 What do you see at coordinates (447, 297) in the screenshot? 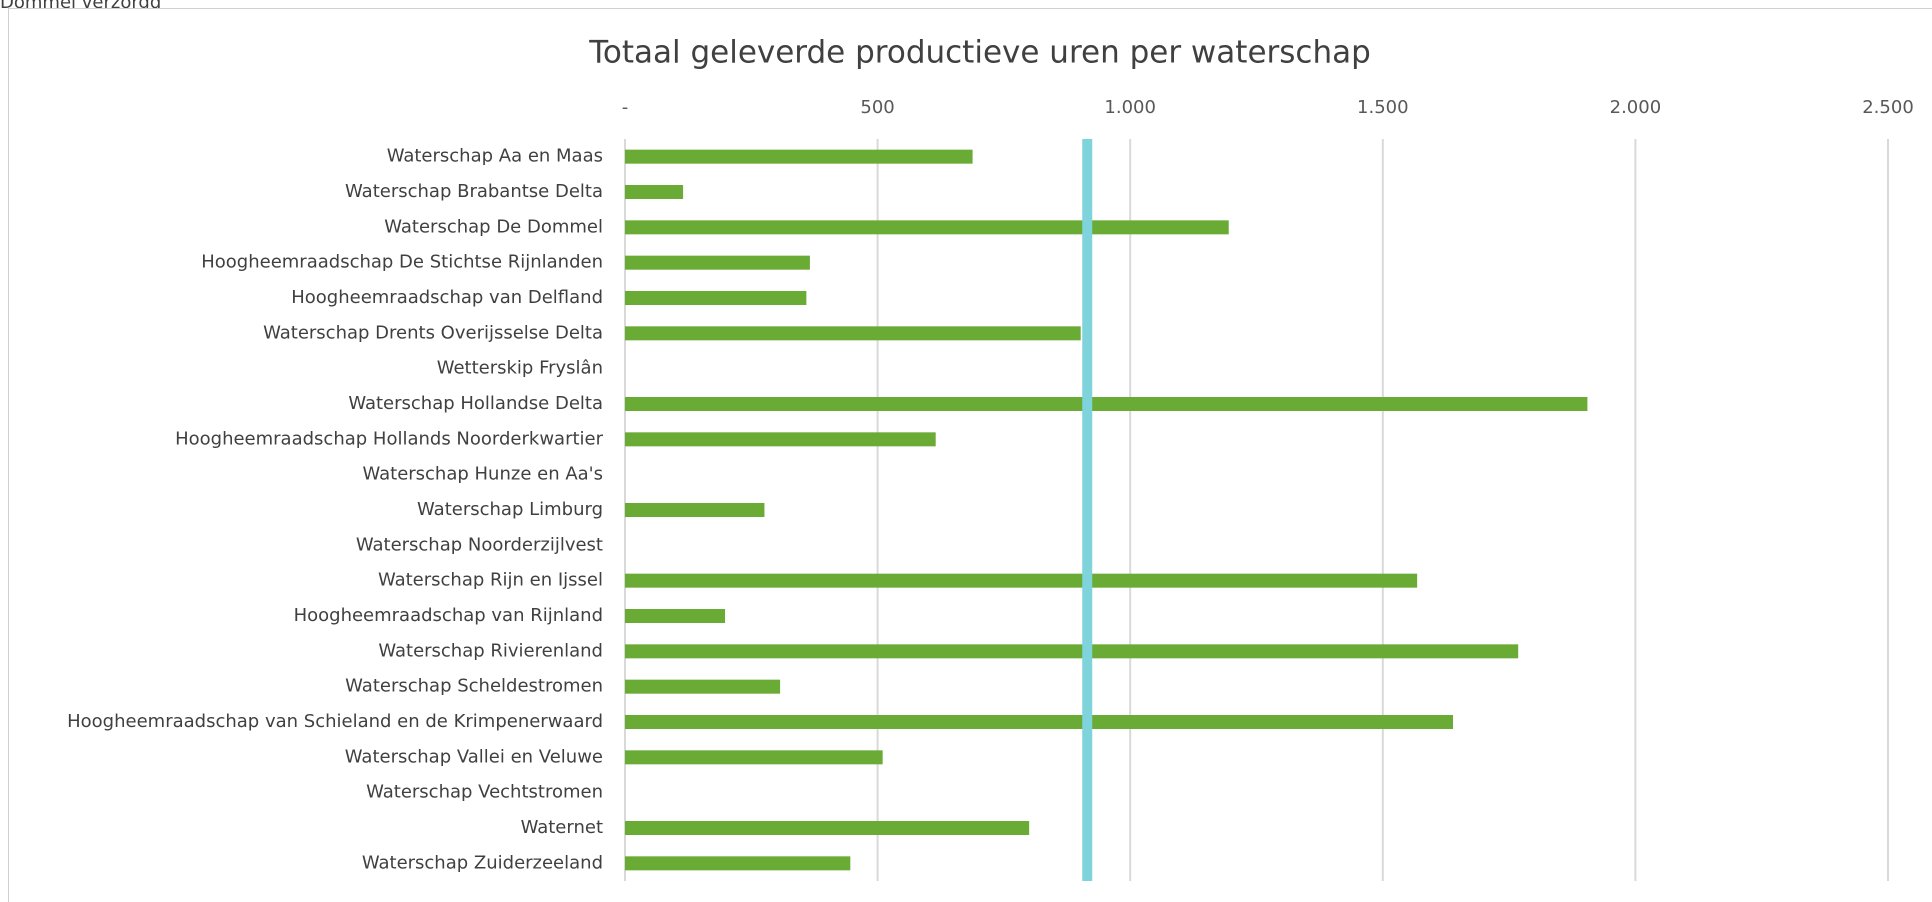
I see `y-tick-label: Hoogheemraadschap van Delfland` at bounding box center [447, 297].